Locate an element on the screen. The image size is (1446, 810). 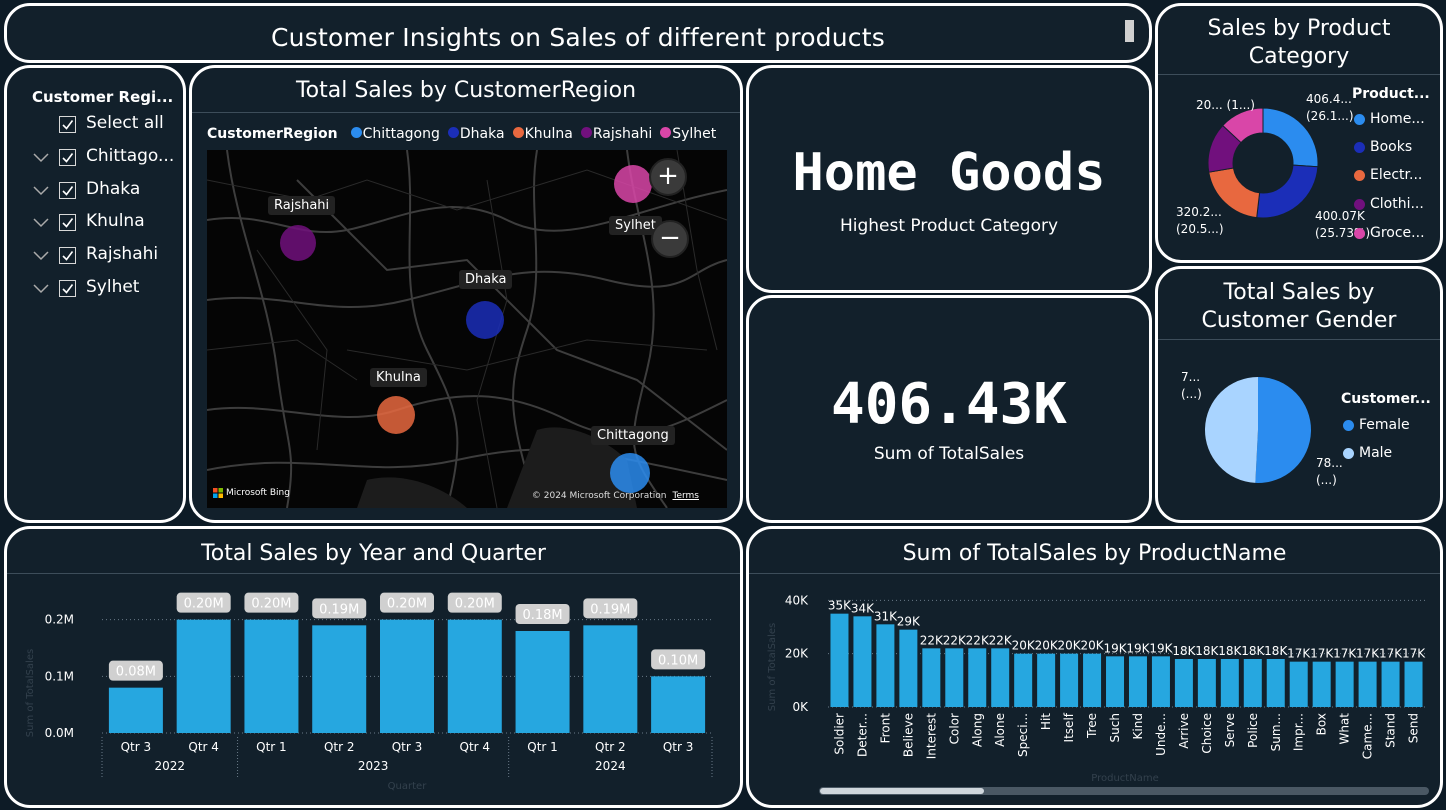
legend-label: Female is located at coordinates (1384, 425).